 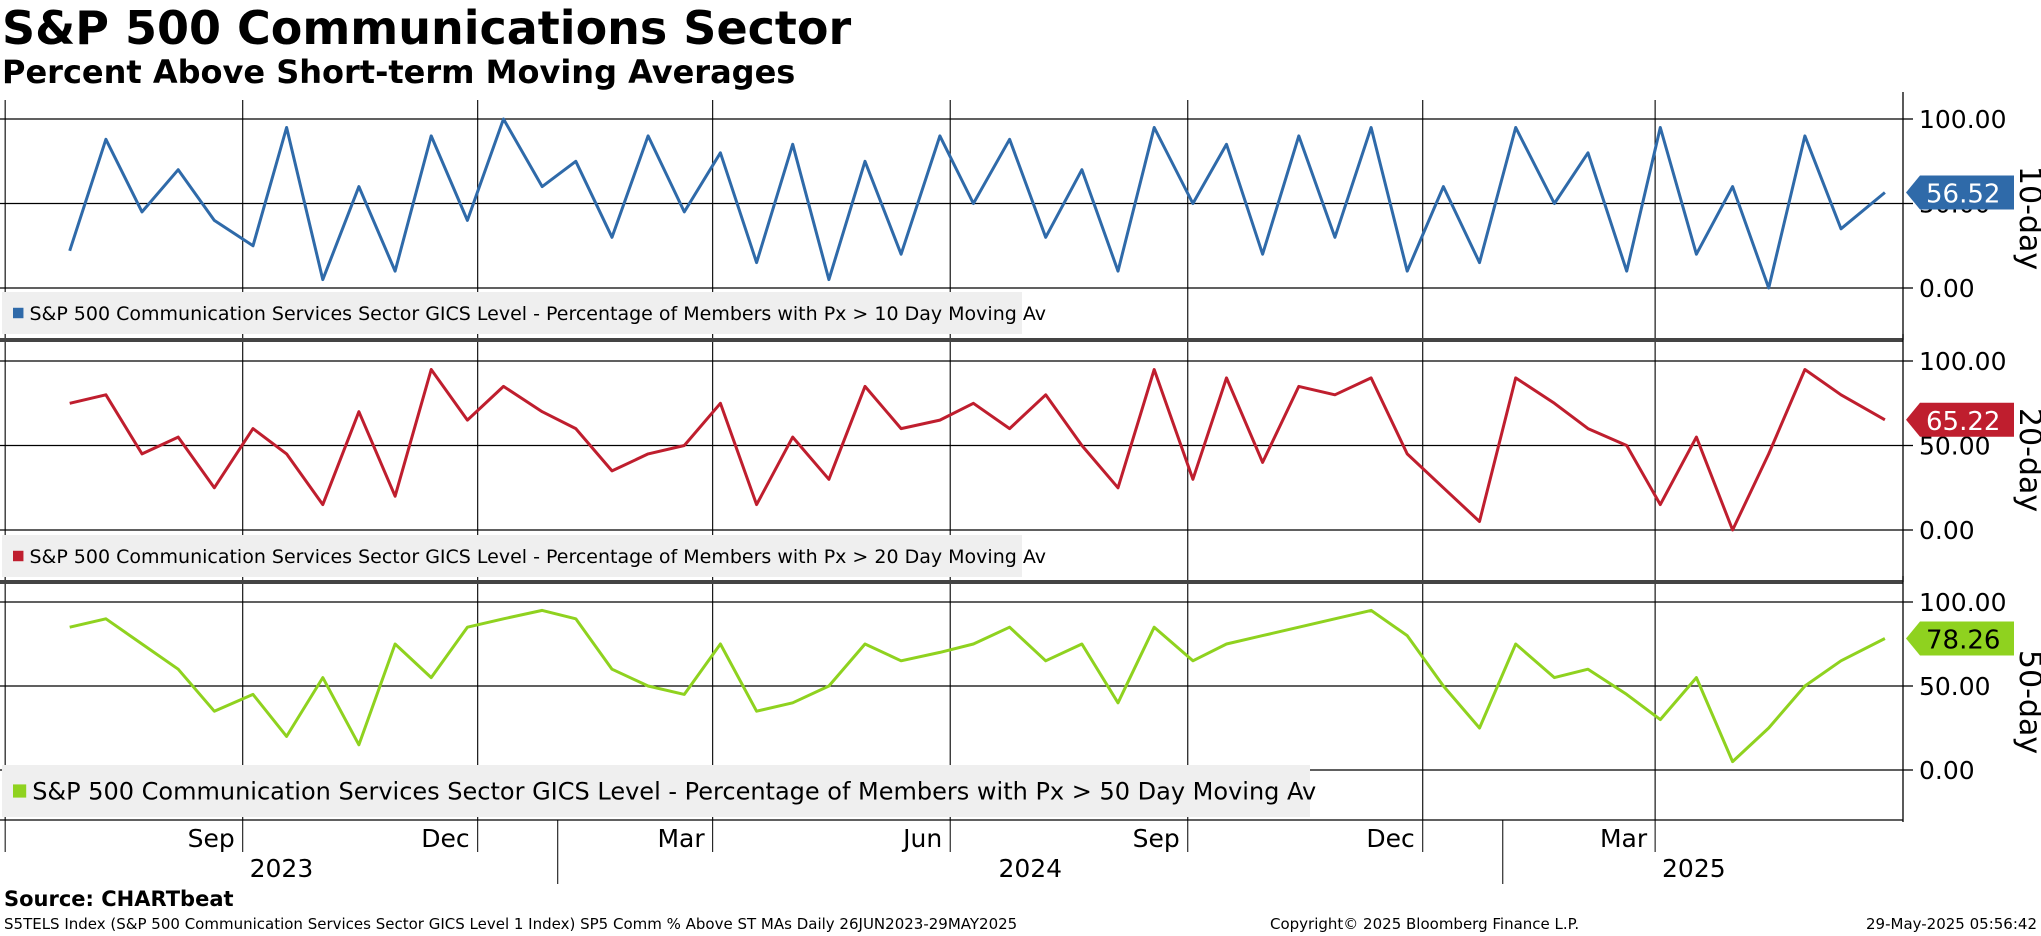 What do you see at coordinates (1030, 868) in the screenshot?
I see `year-label: 2024` at bounding box center [1030, 868].